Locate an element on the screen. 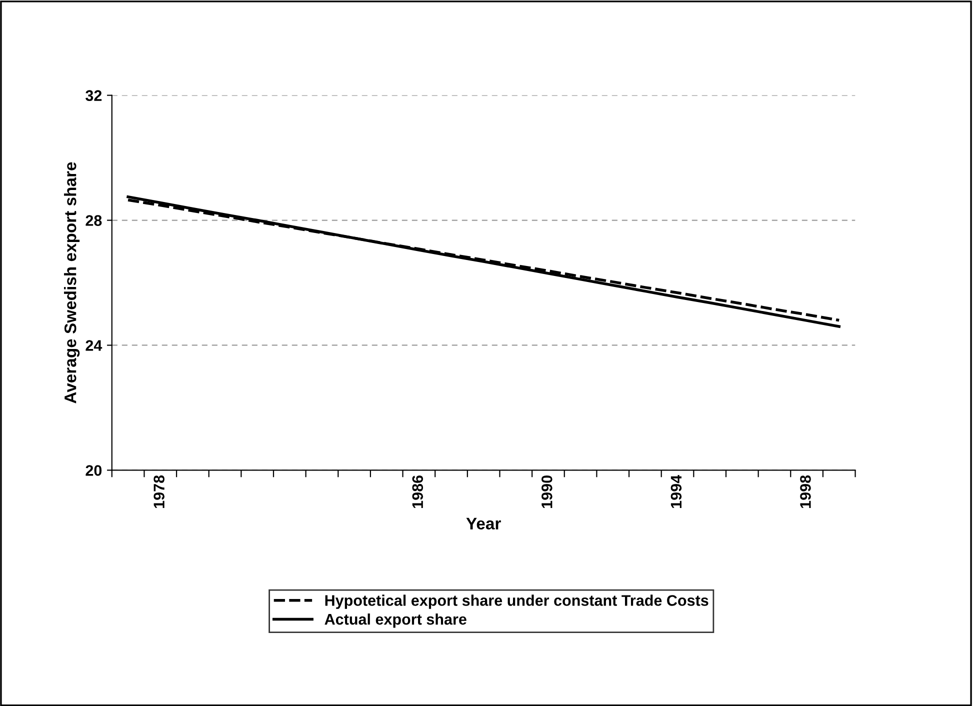  x-tick-label: 1994 is located at coordinates (676, 491).